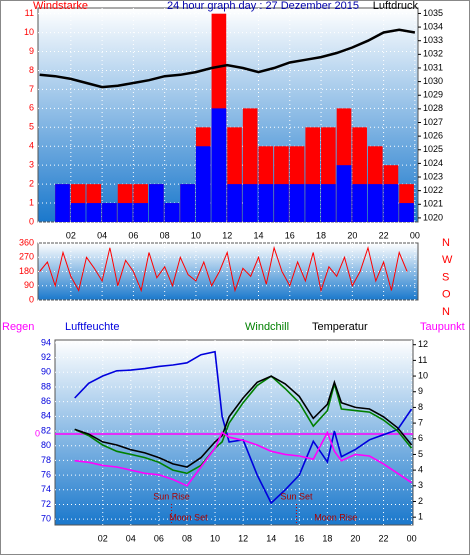 The width and height of the screenshot is (470, 555). I want to click on direction-label: N, so click(446, 243).